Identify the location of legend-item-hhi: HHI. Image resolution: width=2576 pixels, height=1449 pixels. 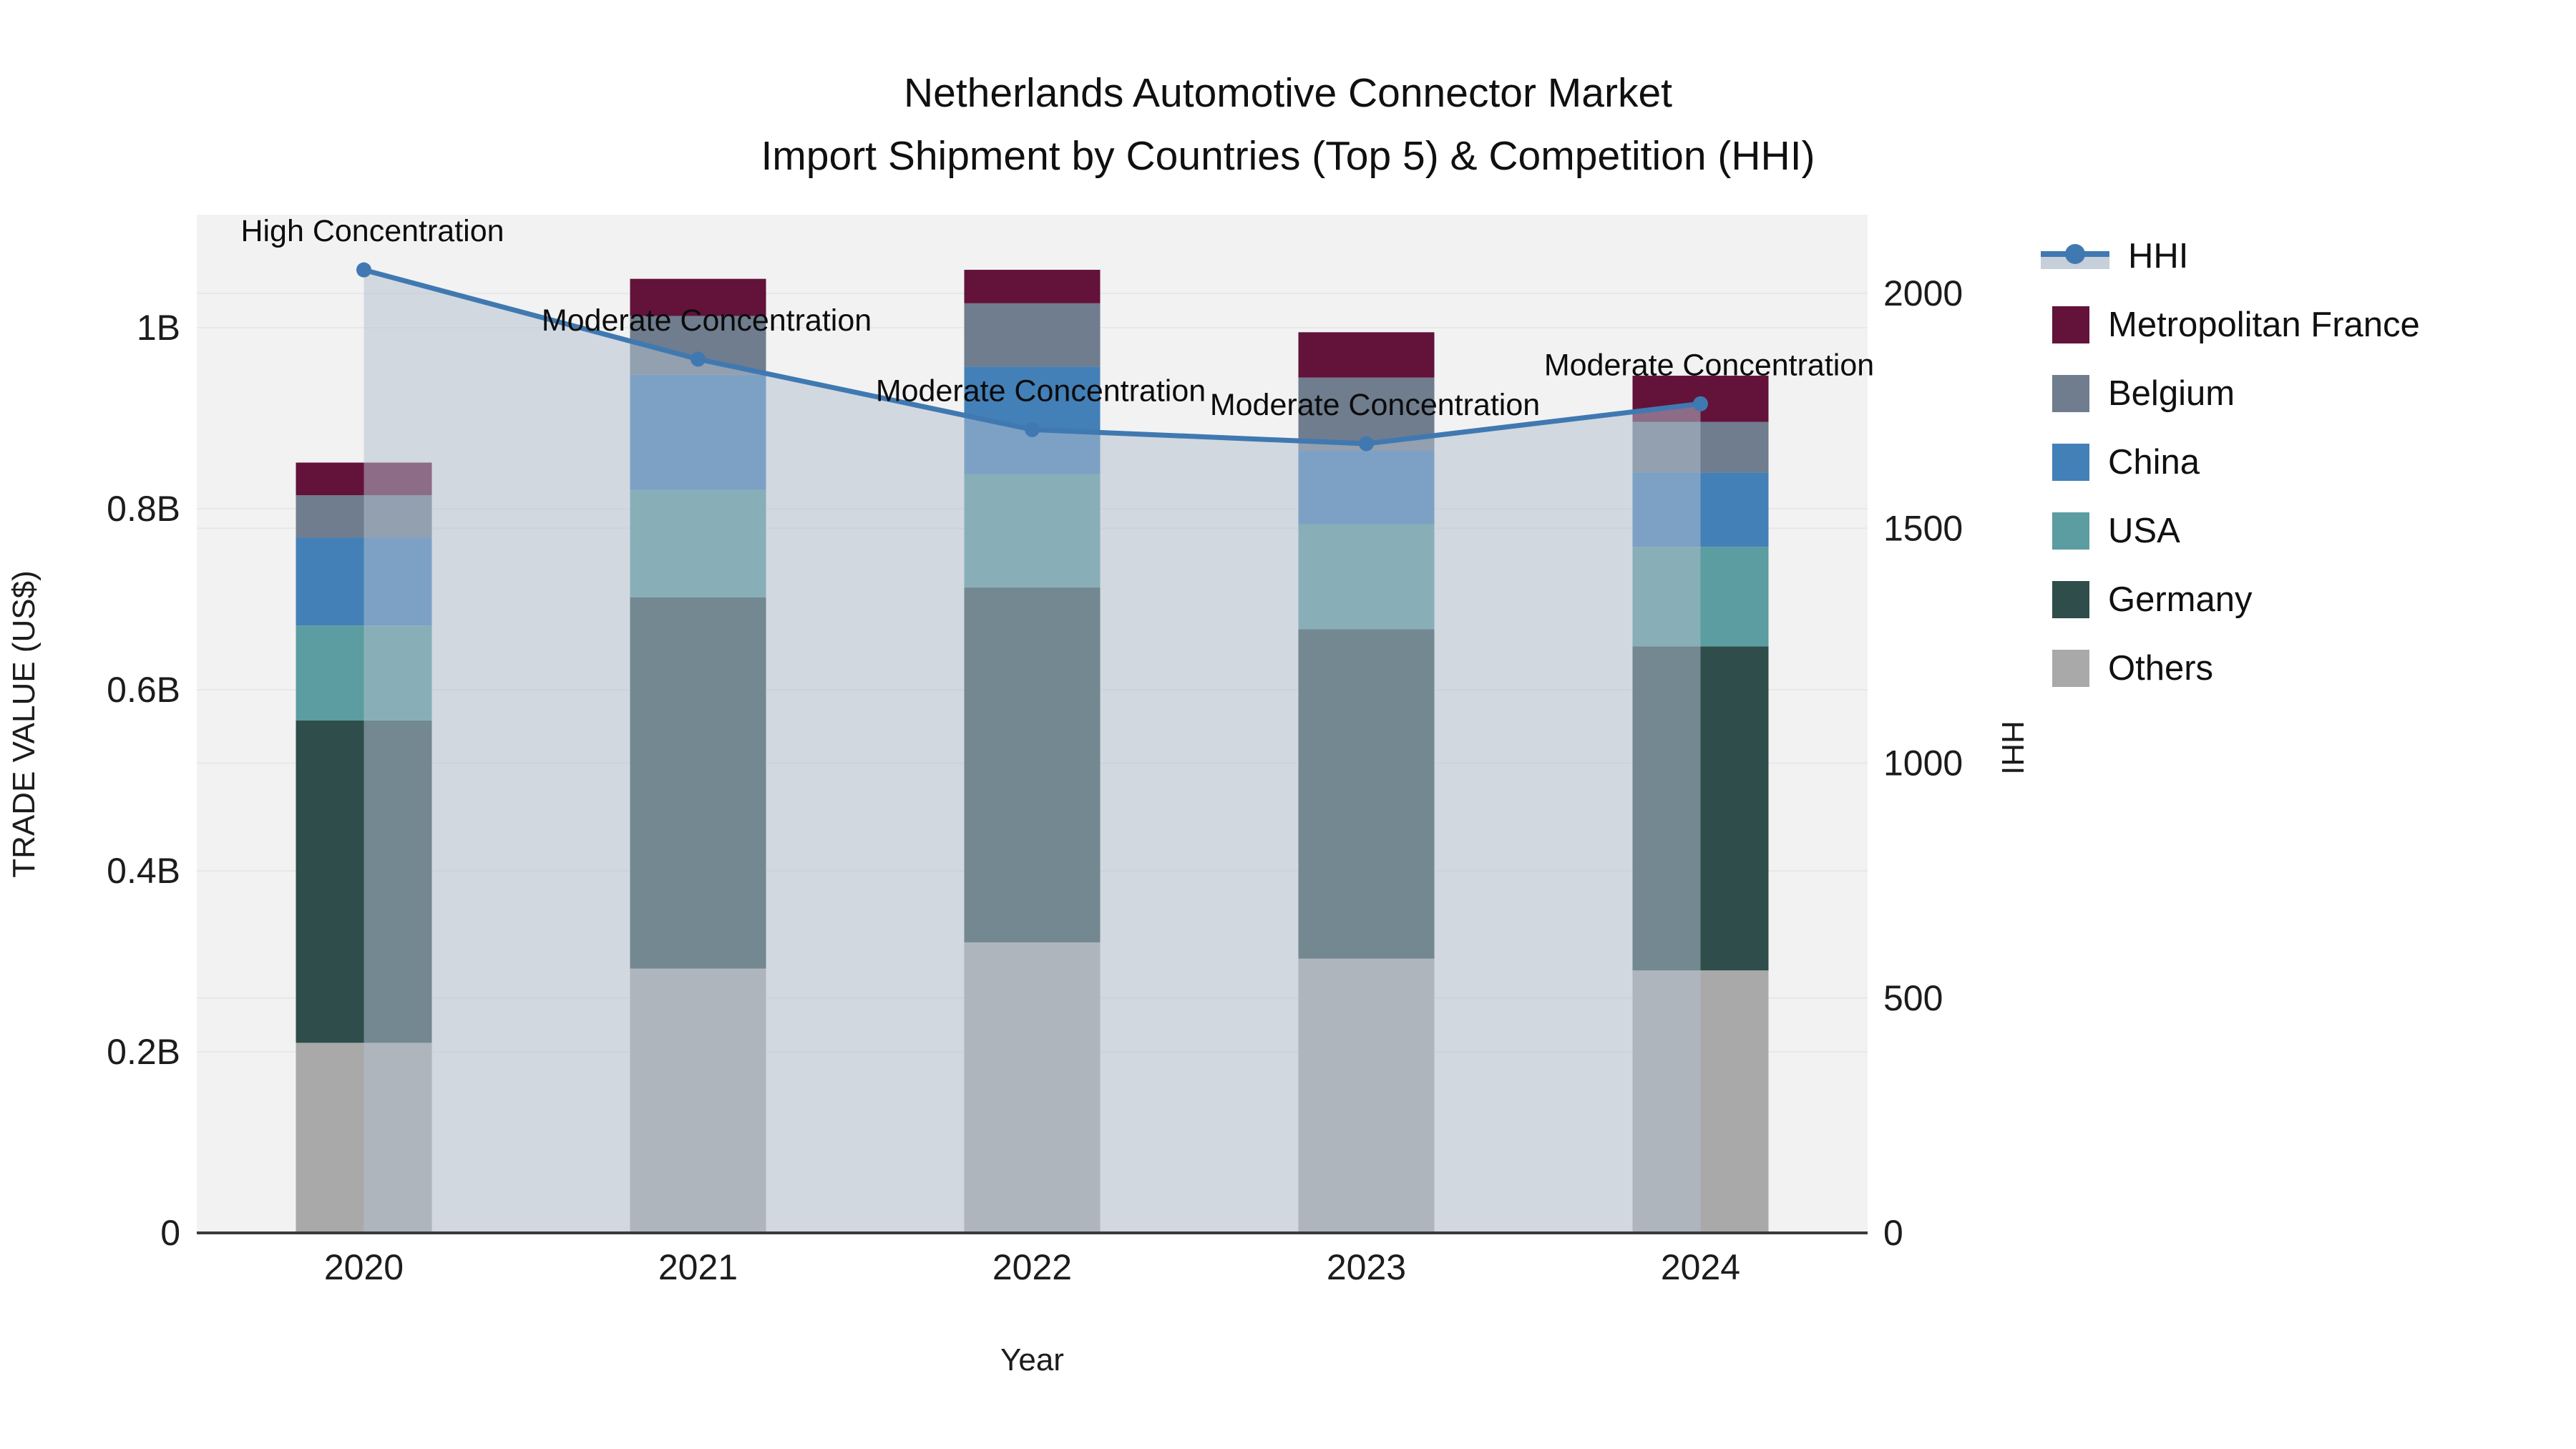
(2230, 256).